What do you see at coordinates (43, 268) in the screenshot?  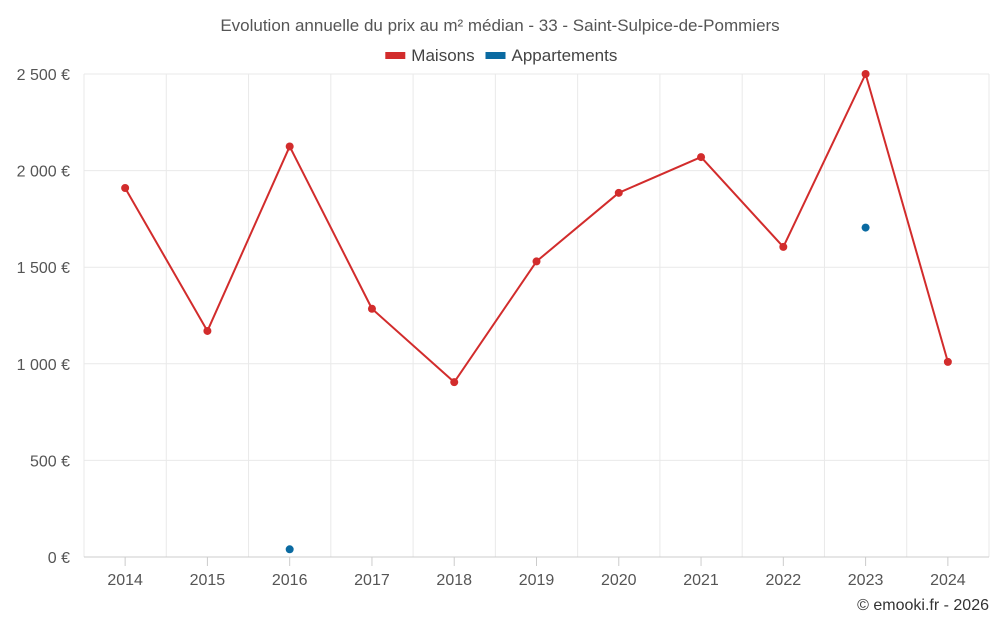 I see `y-tick-label: 1 500 €` at bounding box center [43, 268].